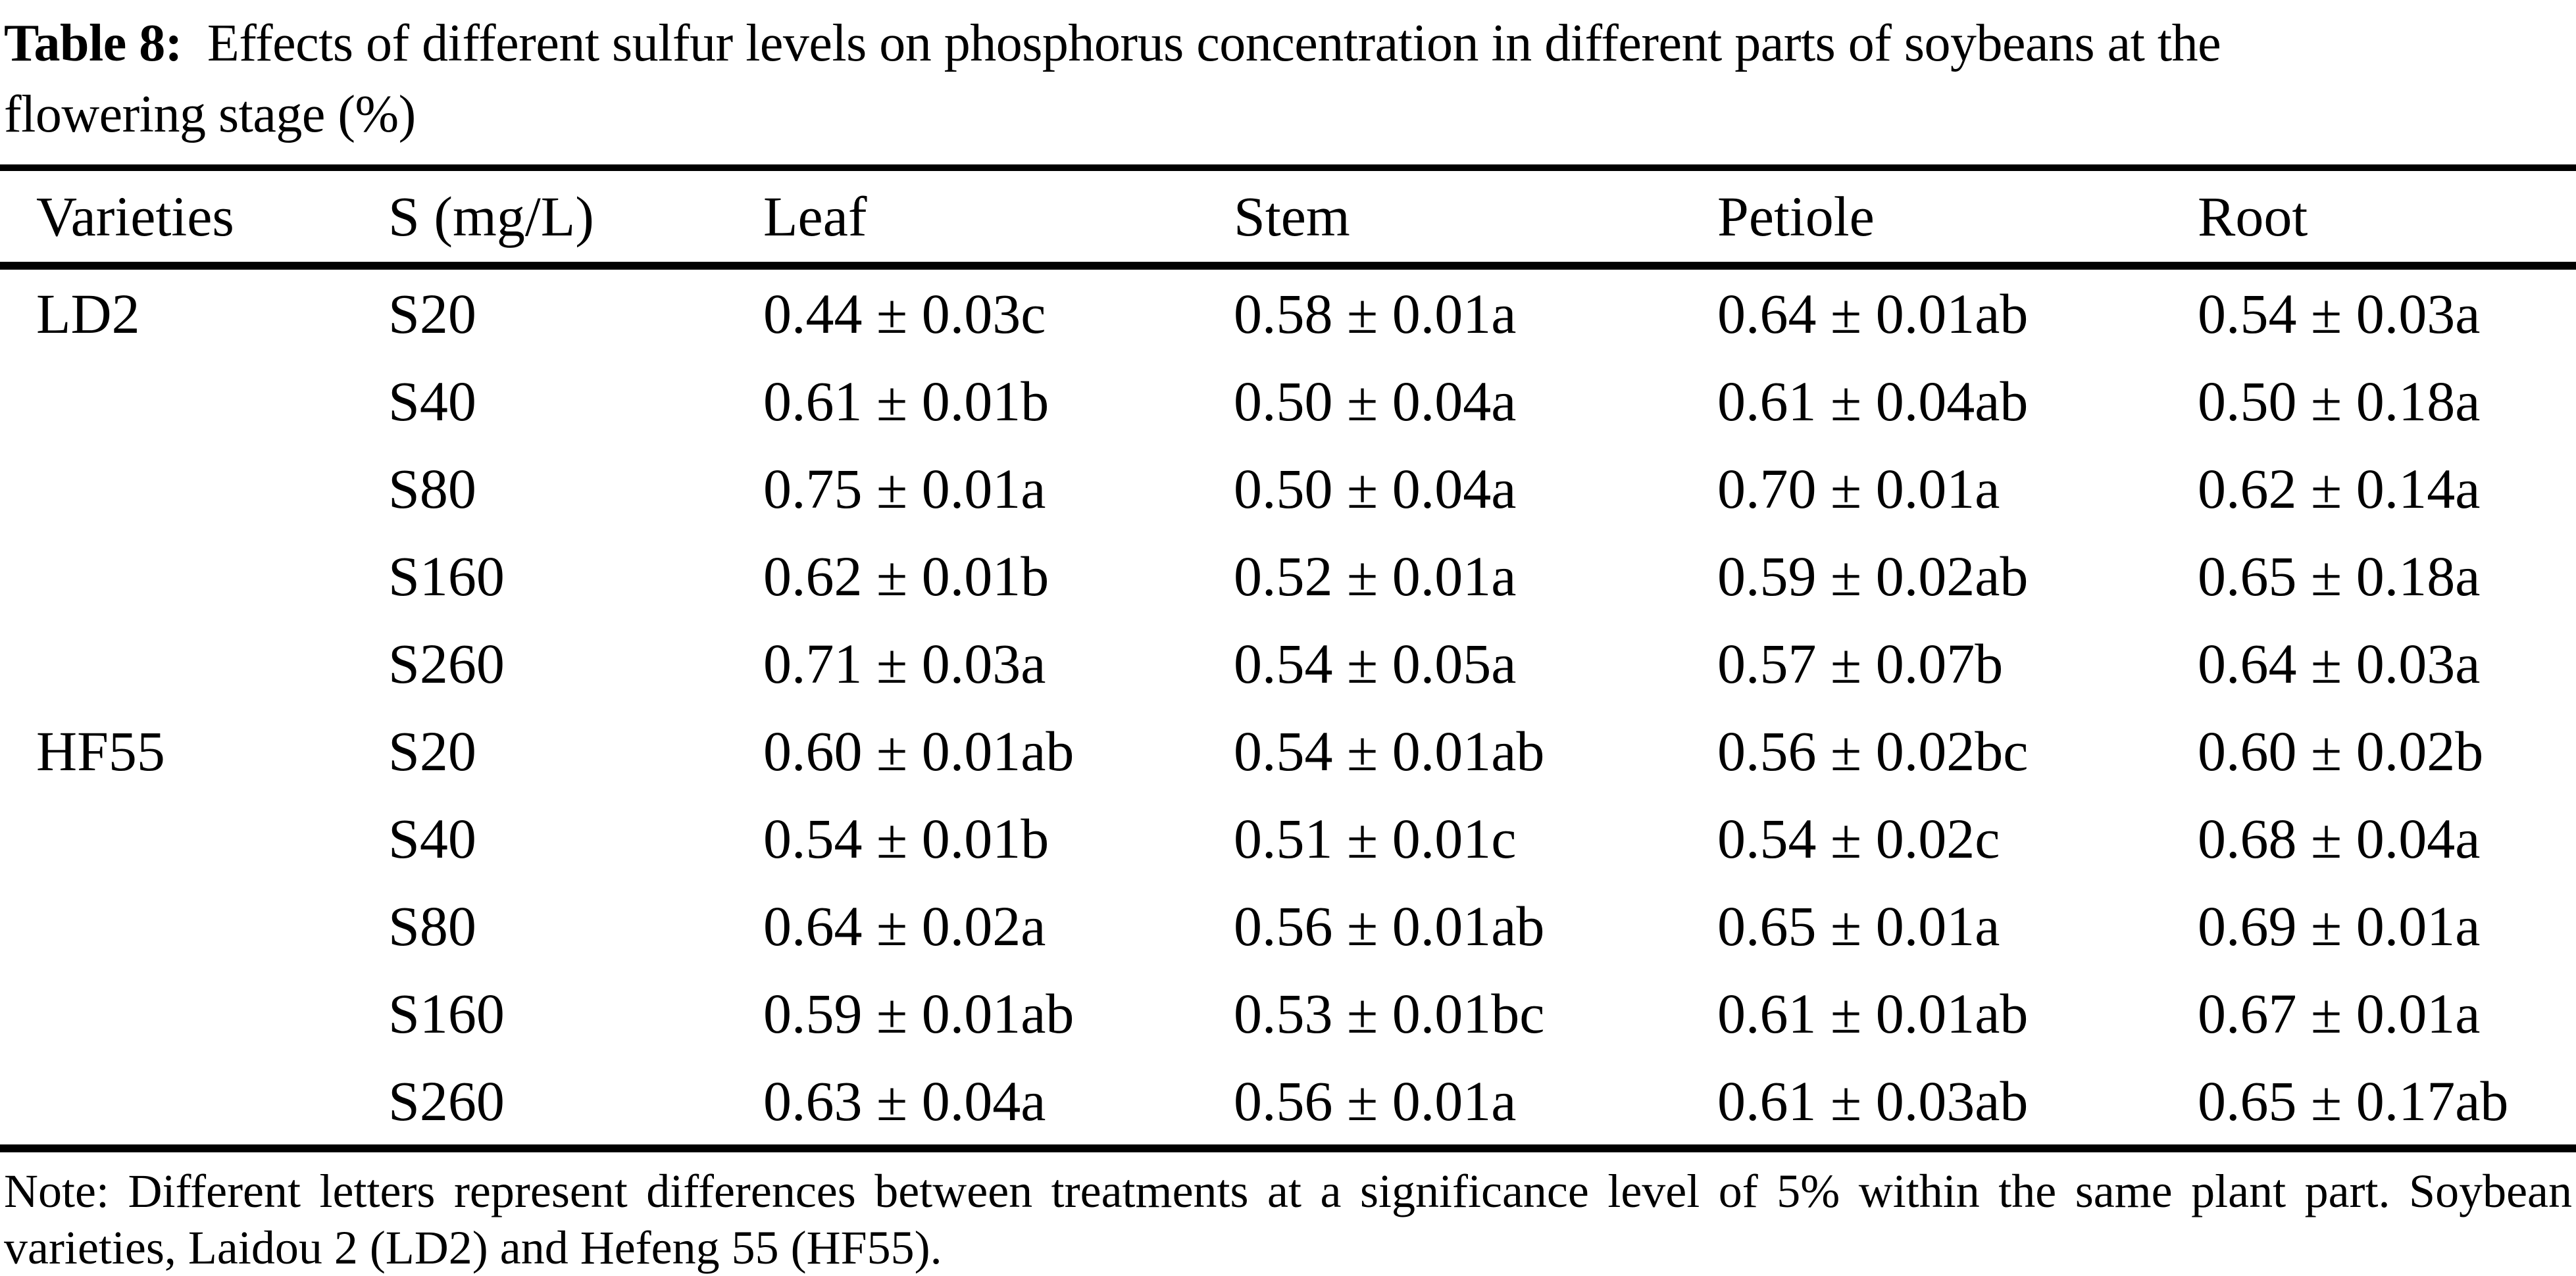 This screenshot has width=2576, height=1276. Describe the element at coordinates (906, 838) in the screenshot. I see `leaf-cell: 0.54 ± 0.01b` at that location.